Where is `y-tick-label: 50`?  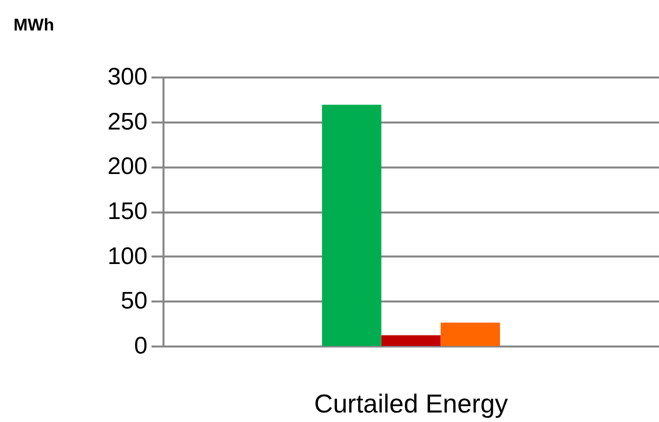
y-tick-label: 50 is located at coordinates (134, 301).